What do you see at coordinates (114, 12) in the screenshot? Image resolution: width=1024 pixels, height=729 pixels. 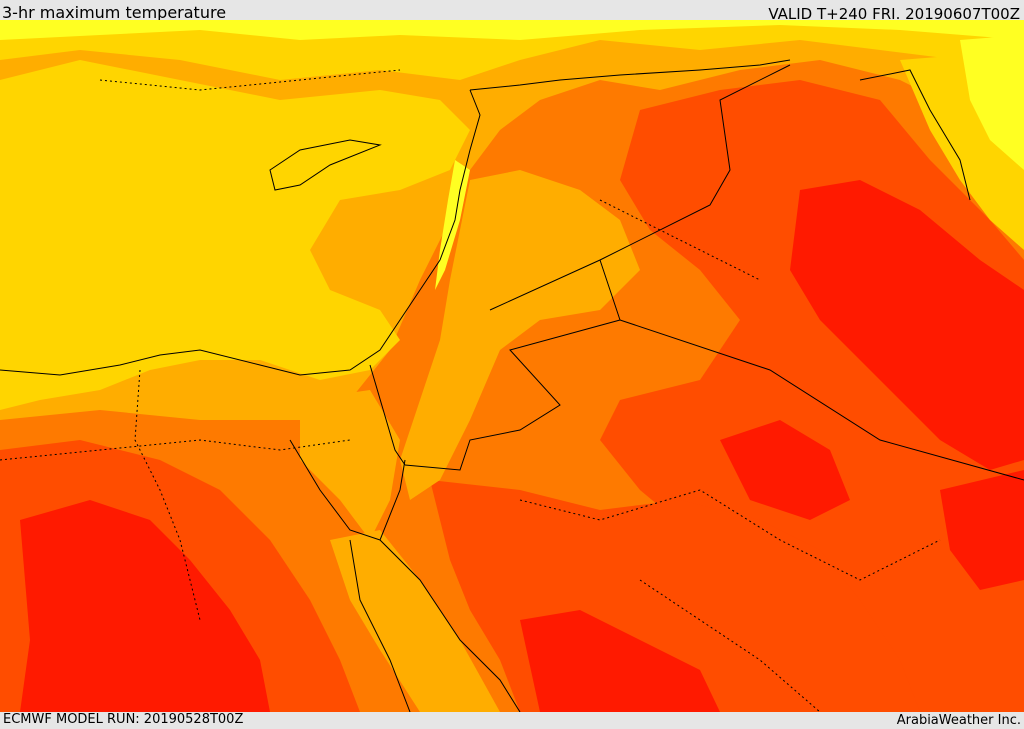 I see `map-title: 3-hr maximum temperature` at bounding box center [114, 12].